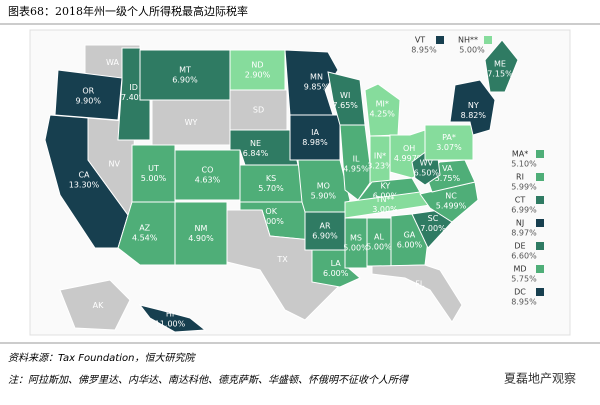  Describe the element at coordinates (112, 62) in the screenshot. I see `state-abbr: WA` at that location.